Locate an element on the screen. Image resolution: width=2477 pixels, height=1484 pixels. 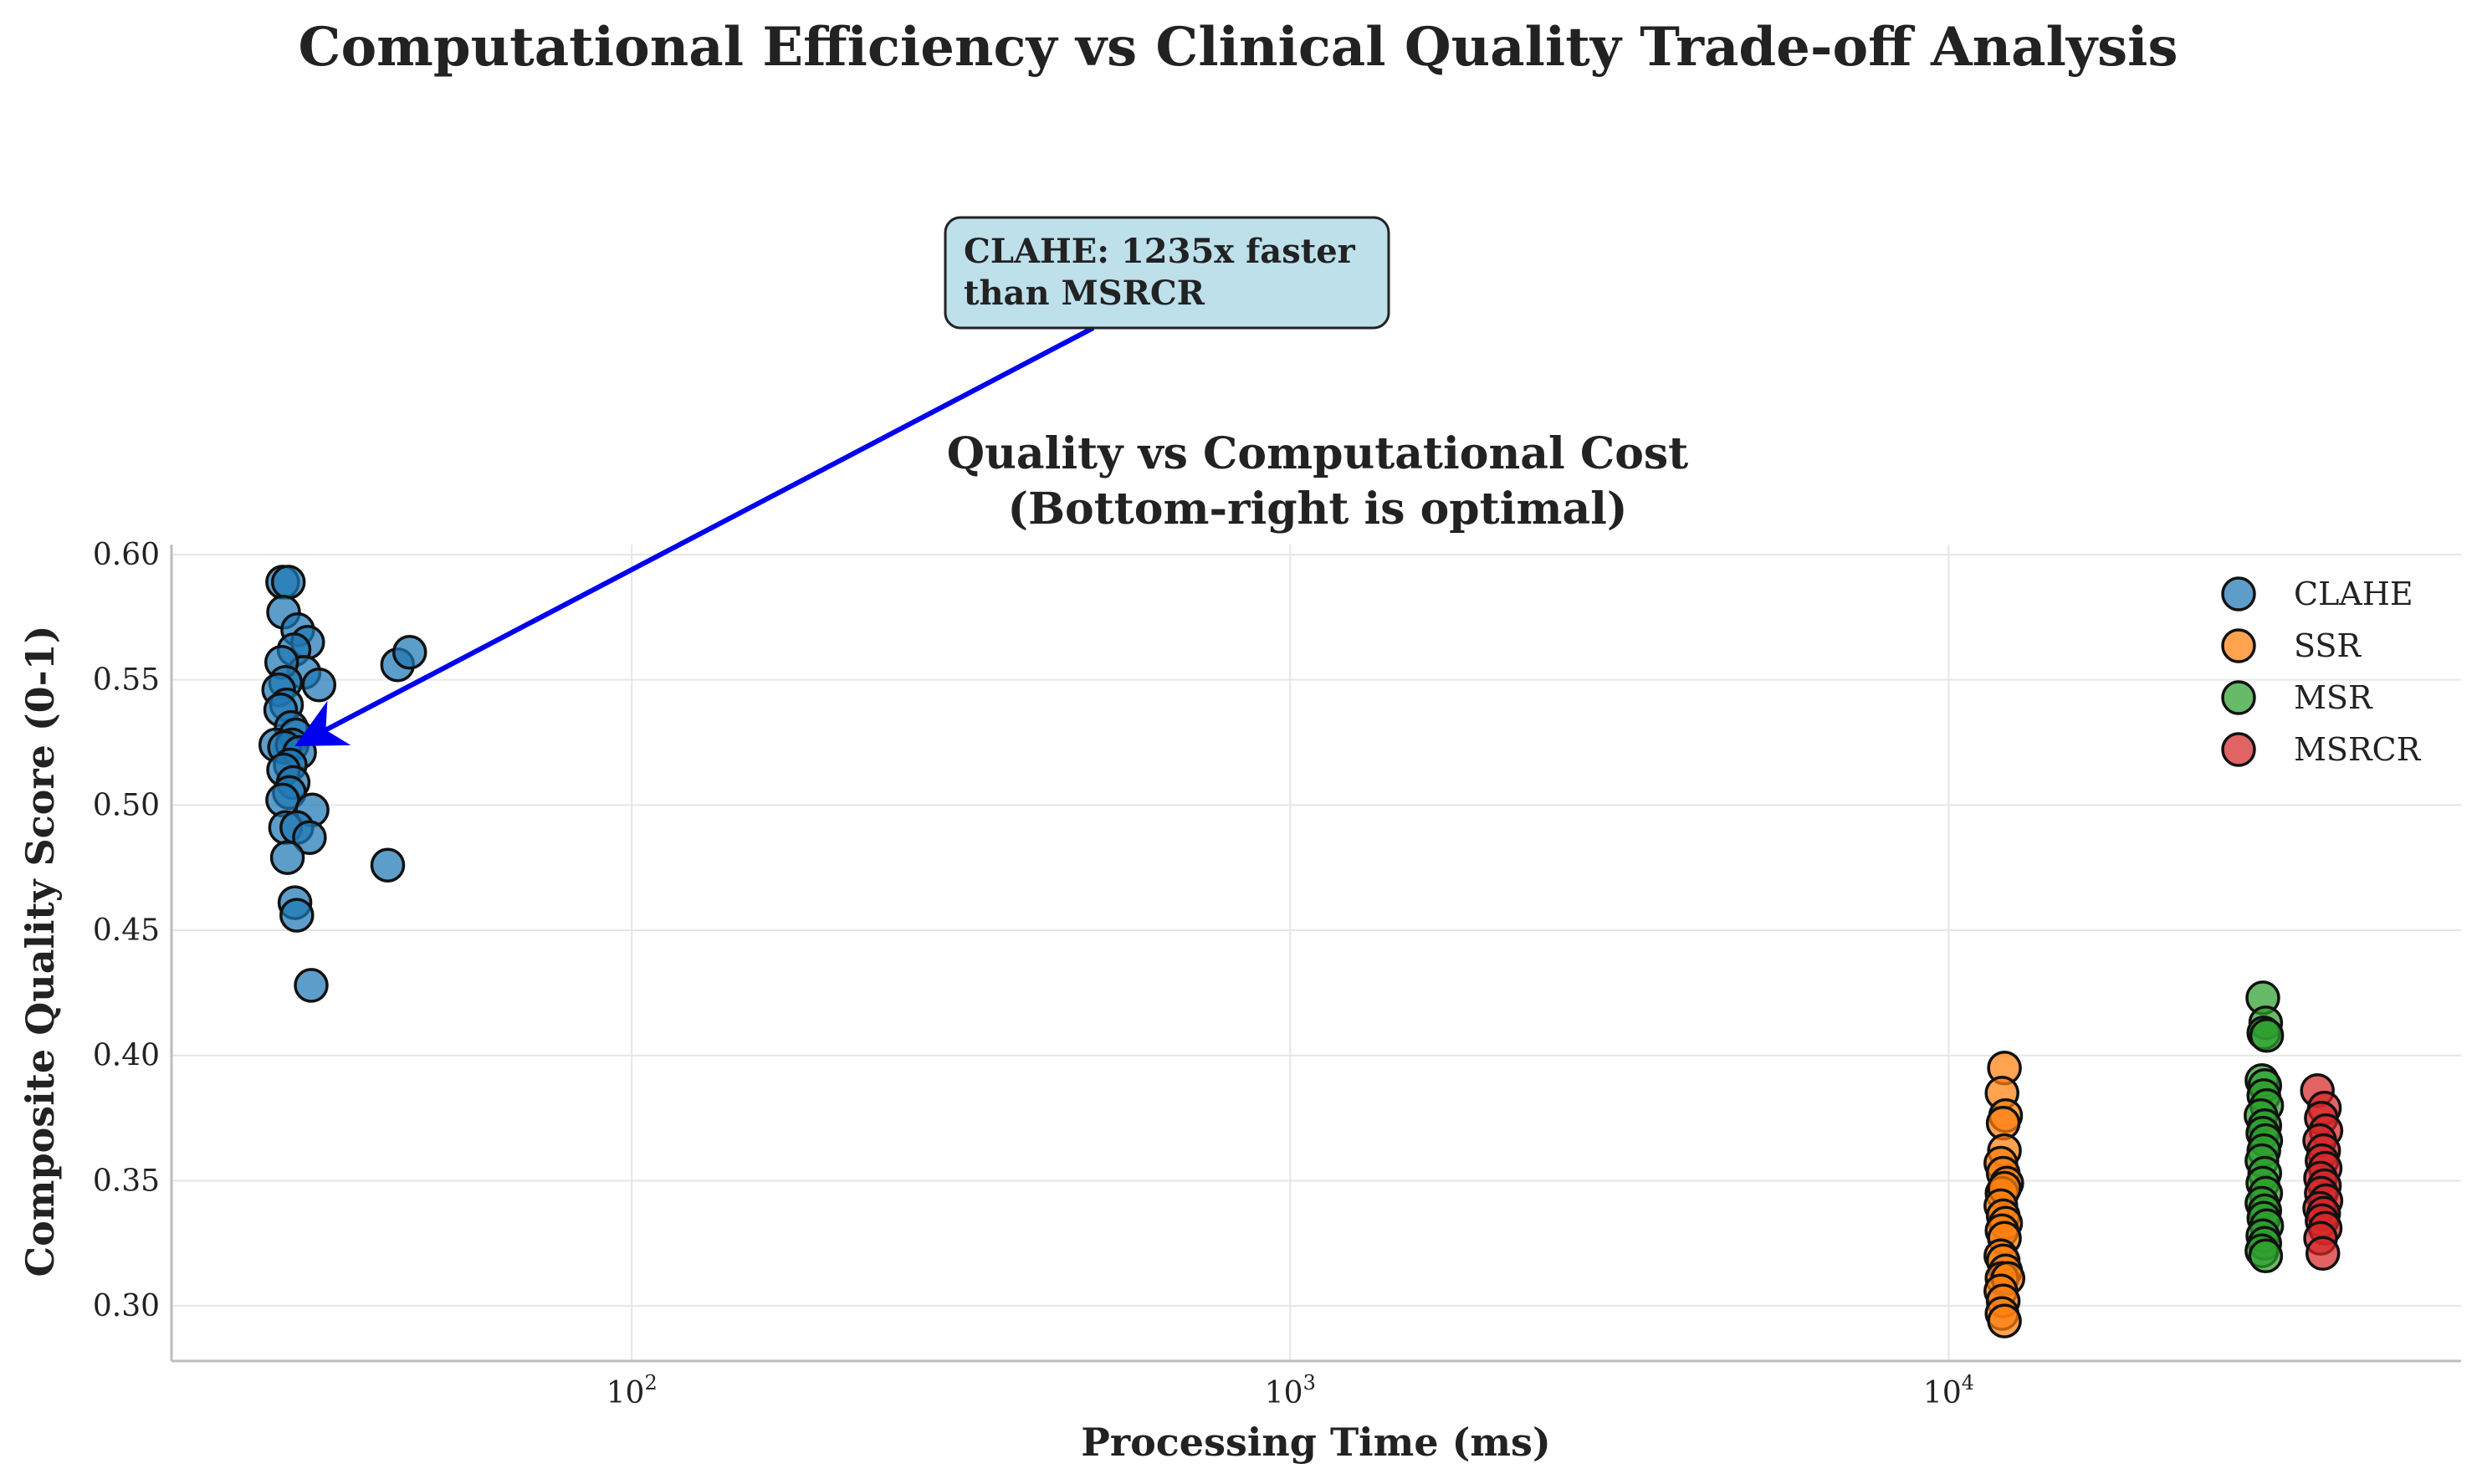
x-tick-labels: 10² 10³ 10⁴ is located at coordinates (1290, 1390).